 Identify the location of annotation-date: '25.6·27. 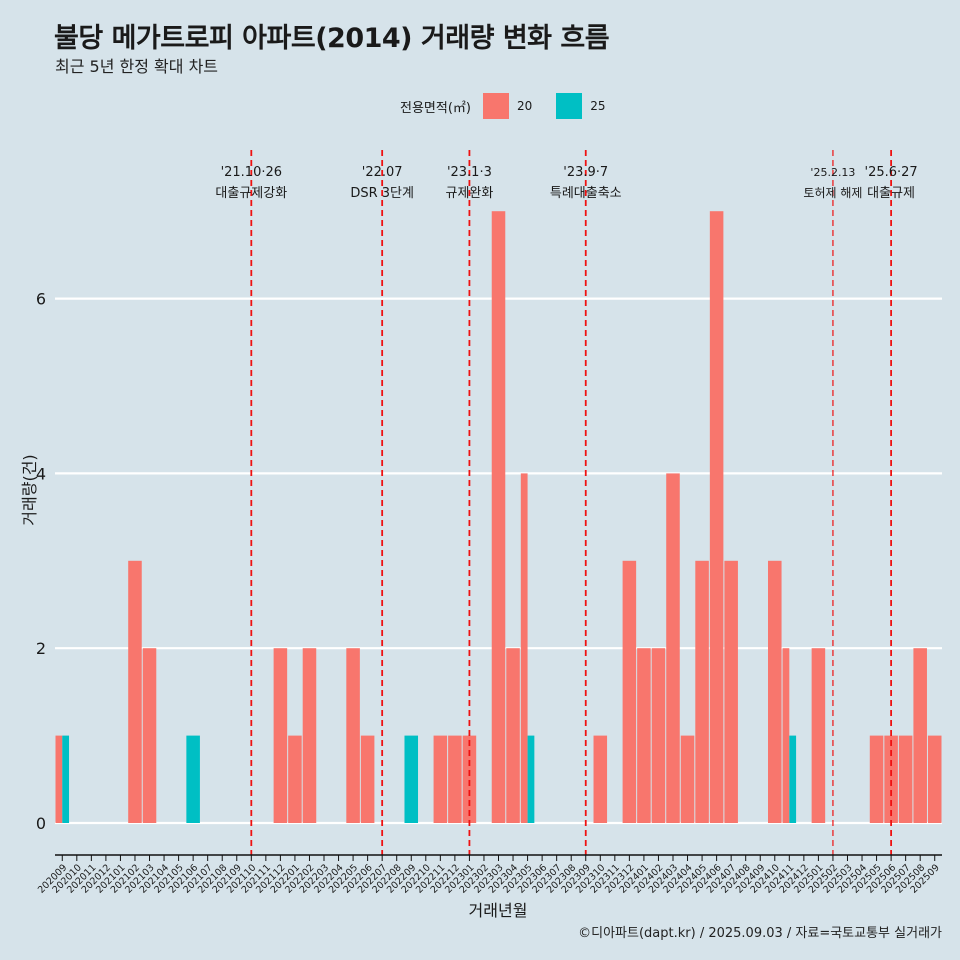
(891, 172).